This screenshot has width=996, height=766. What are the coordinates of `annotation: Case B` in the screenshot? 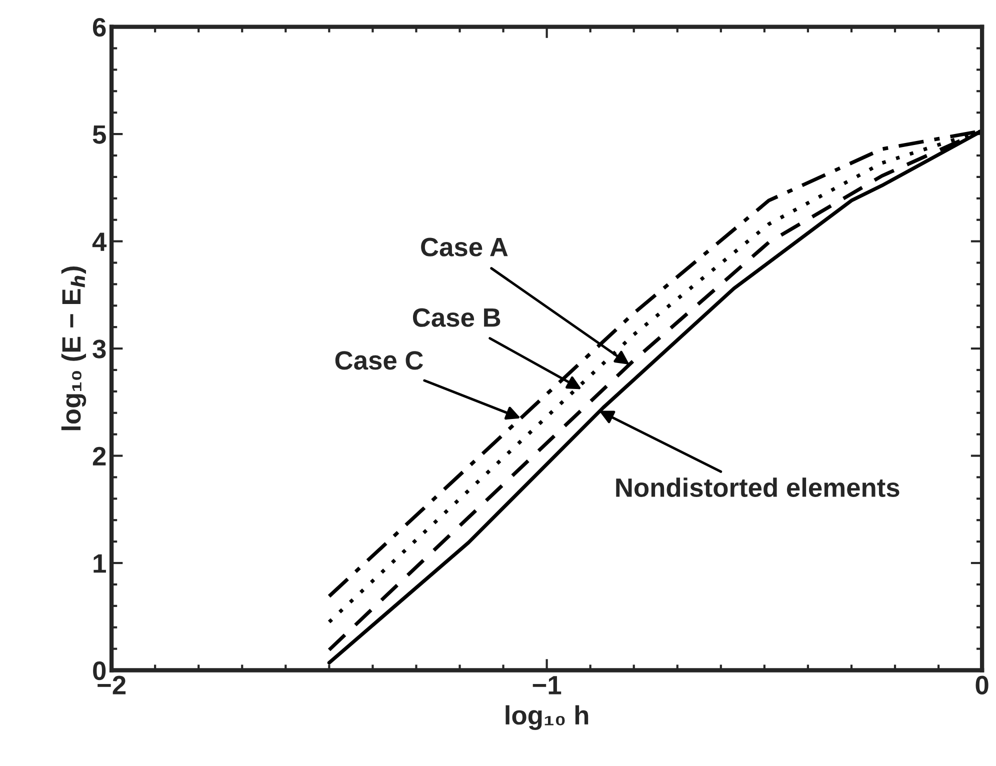 It's located at (456, 317).